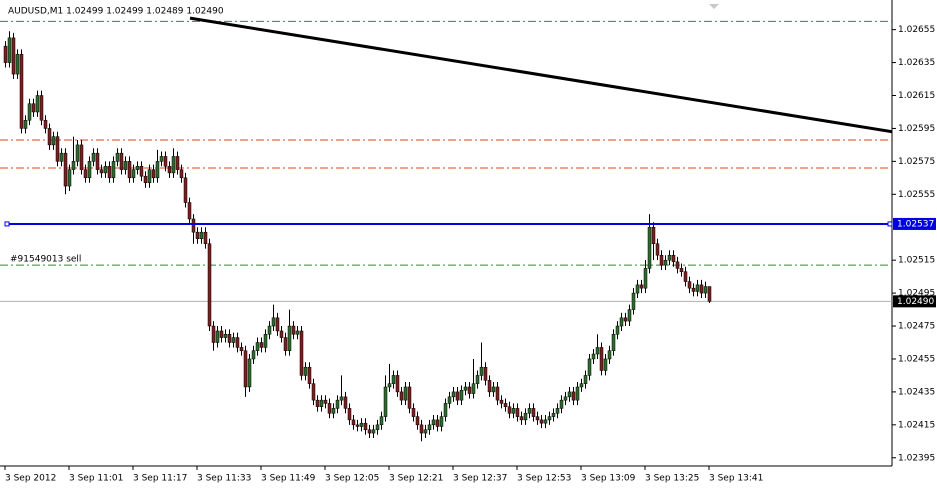  Describe the element at coordinates (608, 479) in the screenshot. I see `x-tick-label: 3 Sep 13:09` at that location.